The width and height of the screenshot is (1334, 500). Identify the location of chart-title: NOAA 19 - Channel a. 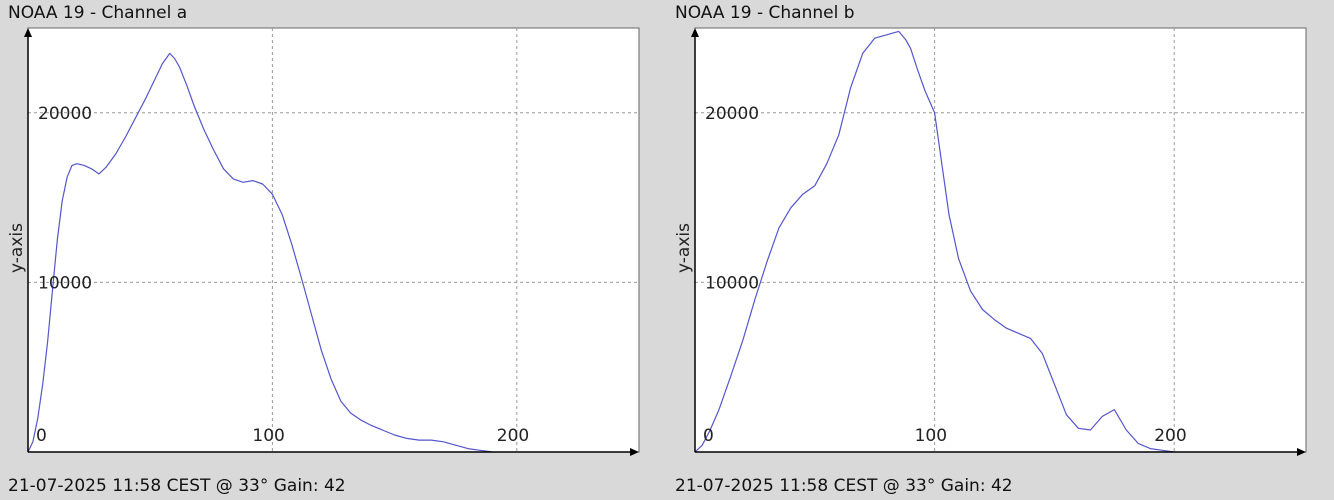
(98, 13).